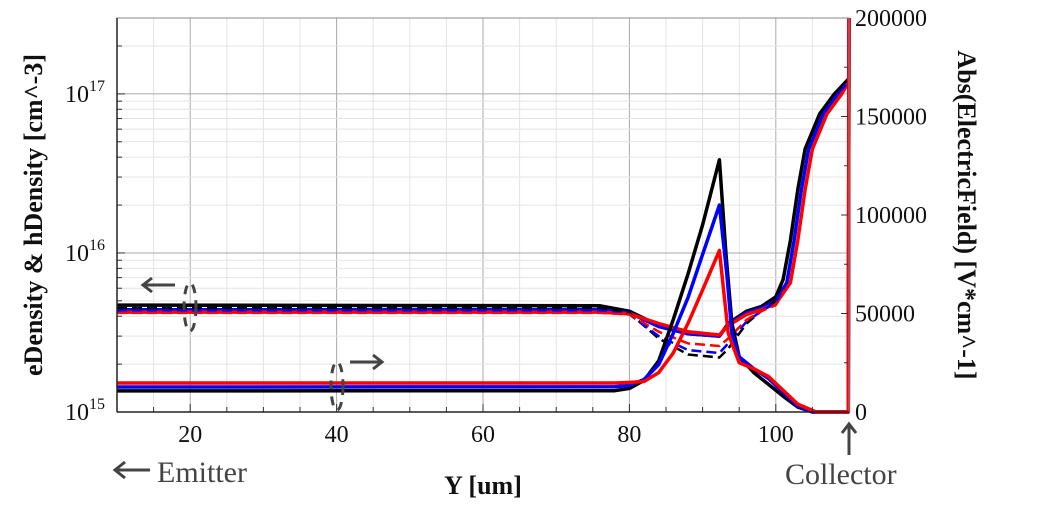 Image resolution: width=1042 pixels, height=513 pixels. What do you see at coordinates (97, 245) in the screenshot?
I see `tick-exponent: 16` at bounding box center [97, 245].